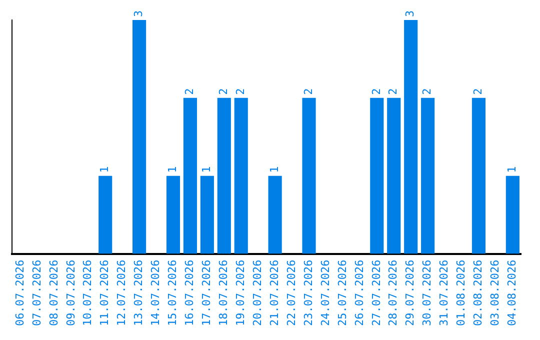 This screenshot has height=340, width=540. What do you see at coordinates (105, 293) in the screenshot?
I see `x-tick-label: 11.07.2026` at bounding box center [105, 293].